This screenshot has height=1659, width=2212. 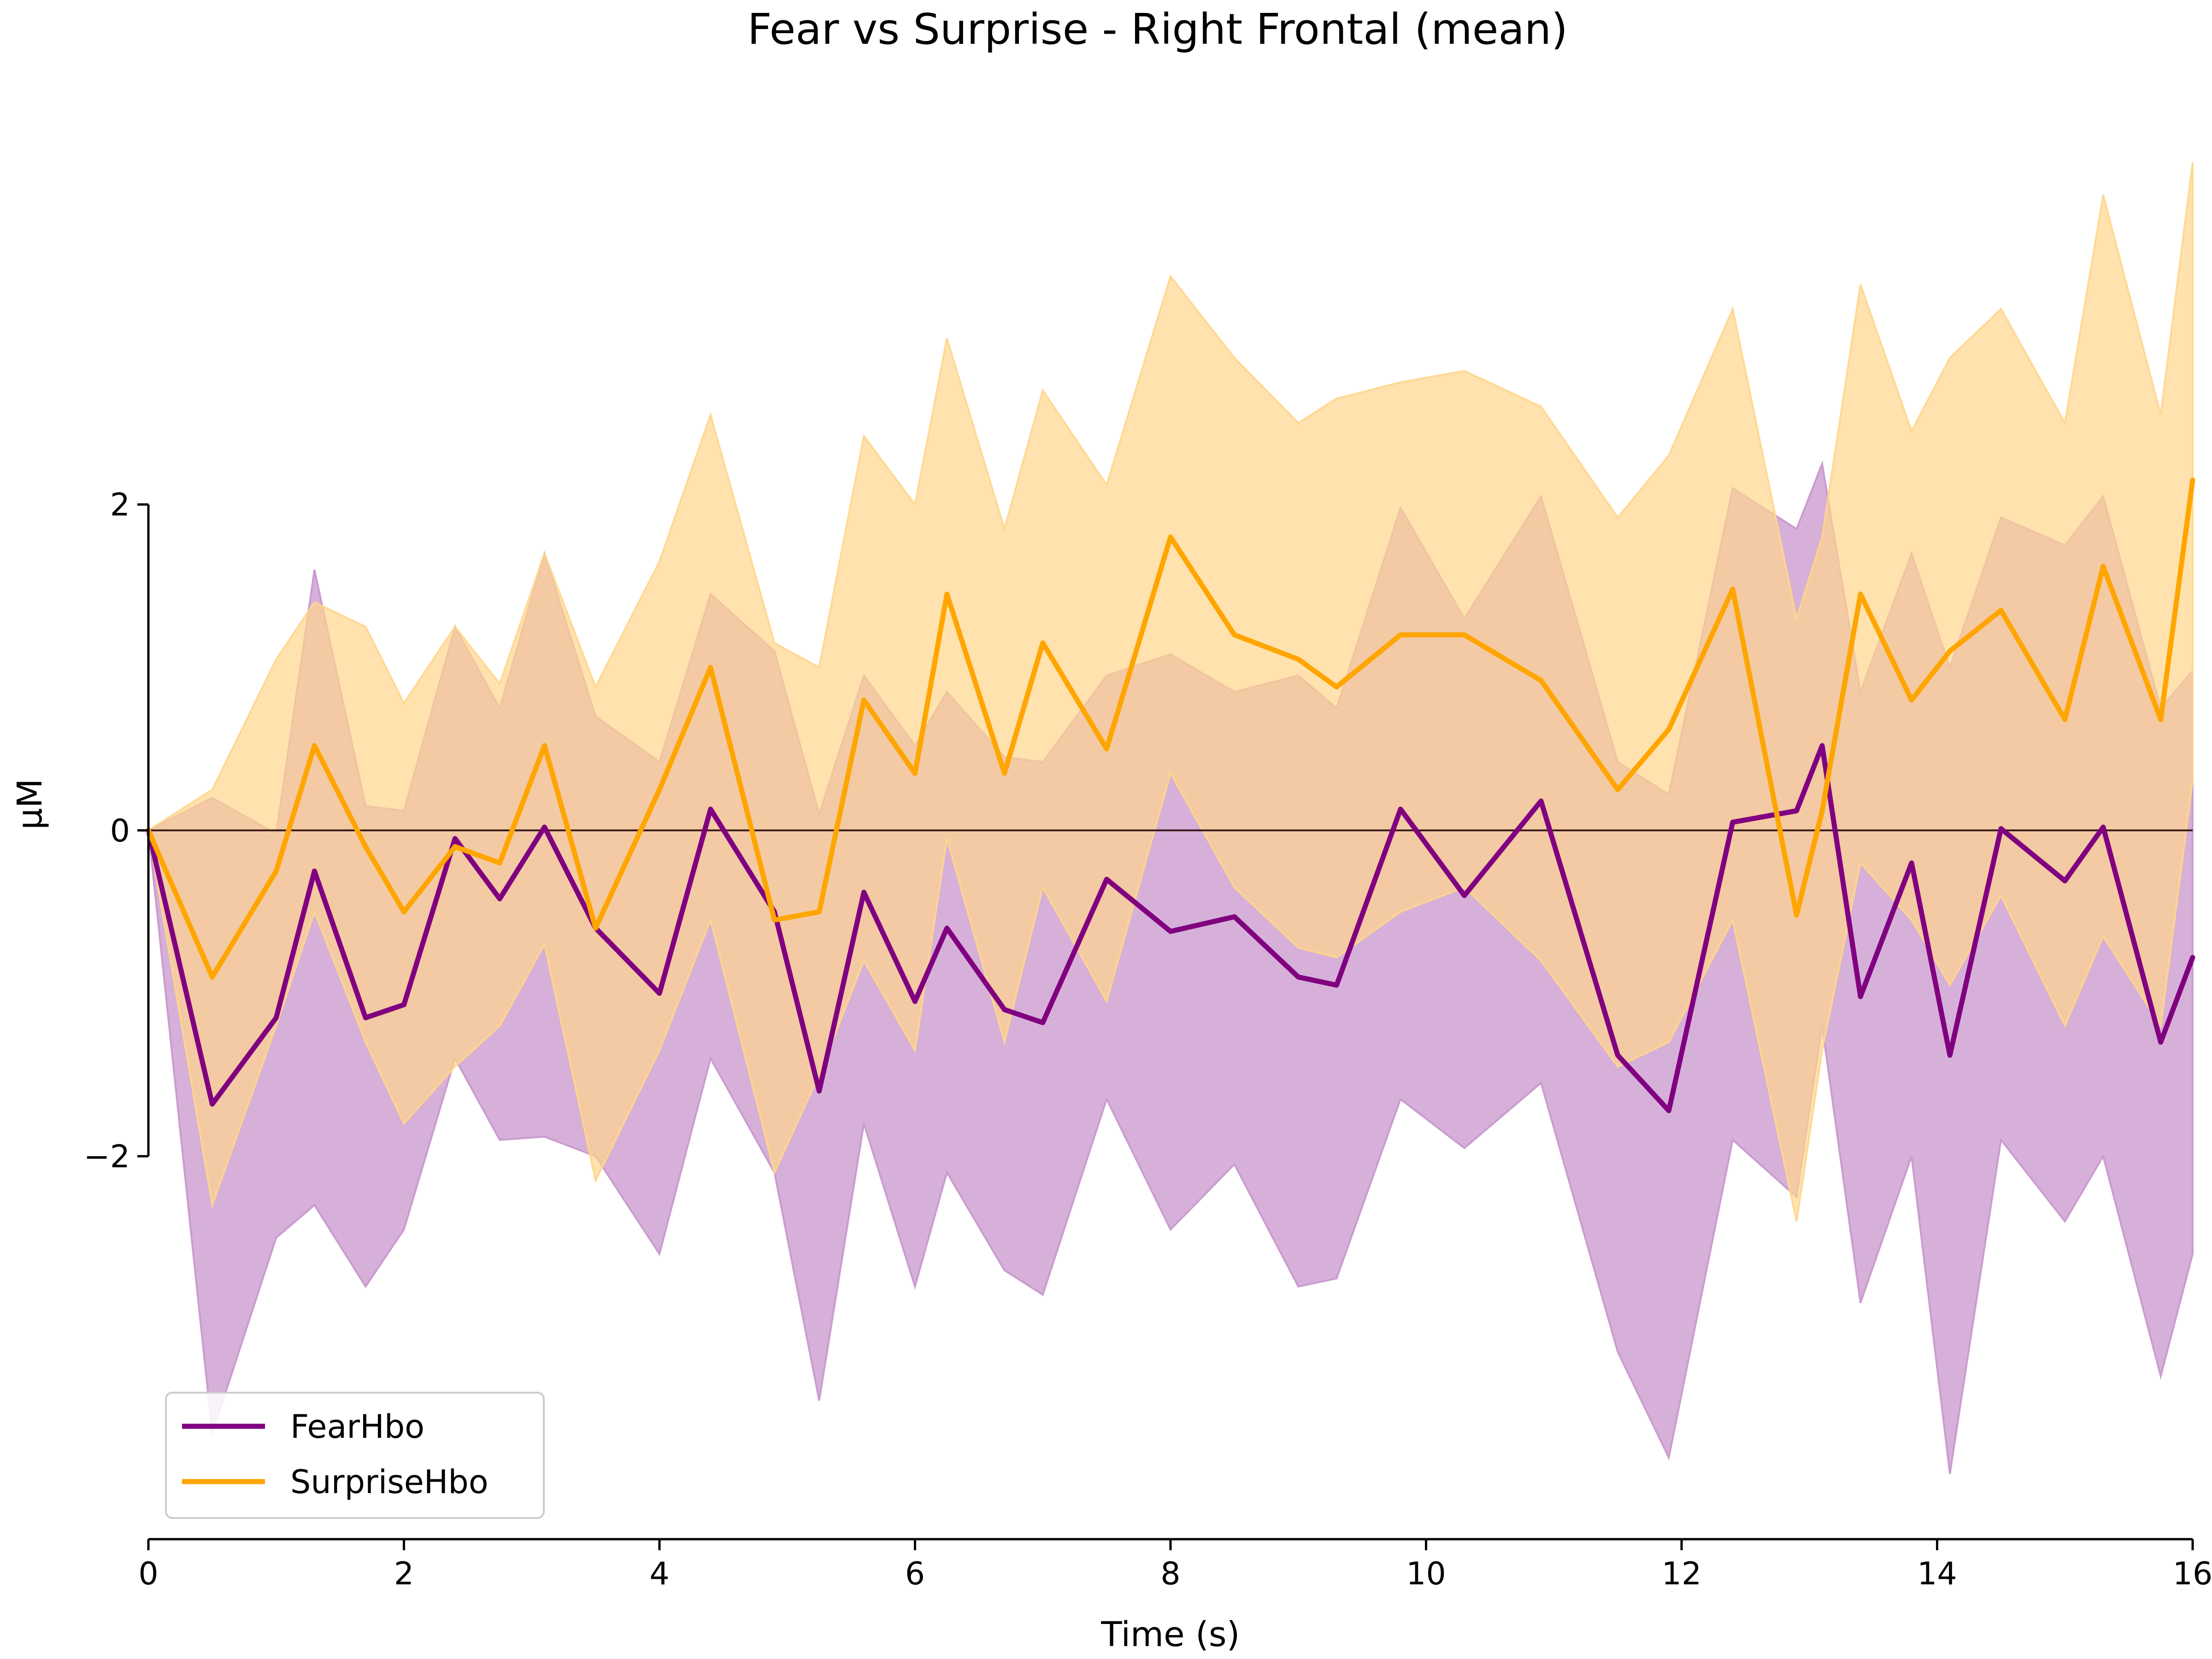 What do you see at coordinates (1682, 1574) in the screenshot?
I see `x-tick-label: 12` at bounding box center [1682, 1574].